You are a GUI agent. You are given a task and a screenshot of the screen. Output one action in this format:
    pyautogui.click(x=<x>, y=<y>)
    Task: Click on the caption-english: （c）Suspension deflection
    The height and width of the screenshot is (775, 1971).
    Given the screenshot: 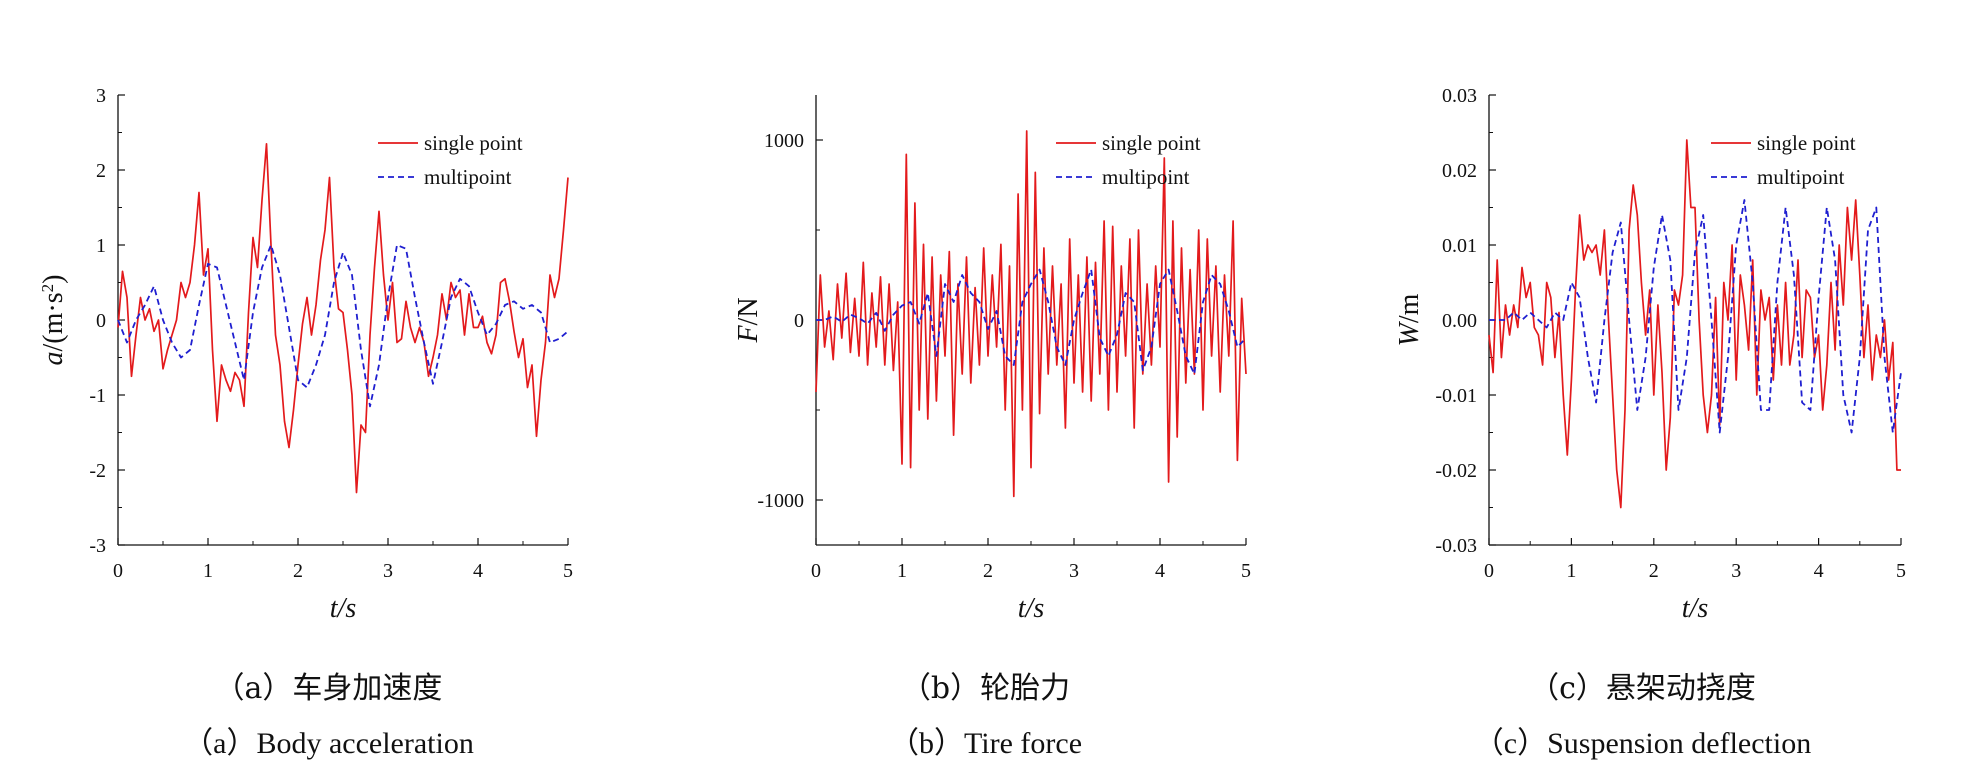 What is the action you would take?
    pyautogui.click(x=1642, y=743)
    